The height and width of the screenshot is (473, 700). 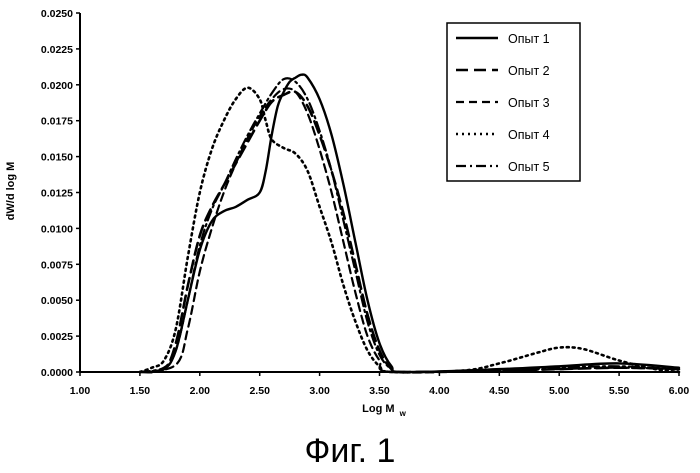 I want to click on y-tick-label: 0.0175, so click(x=57, y=122).